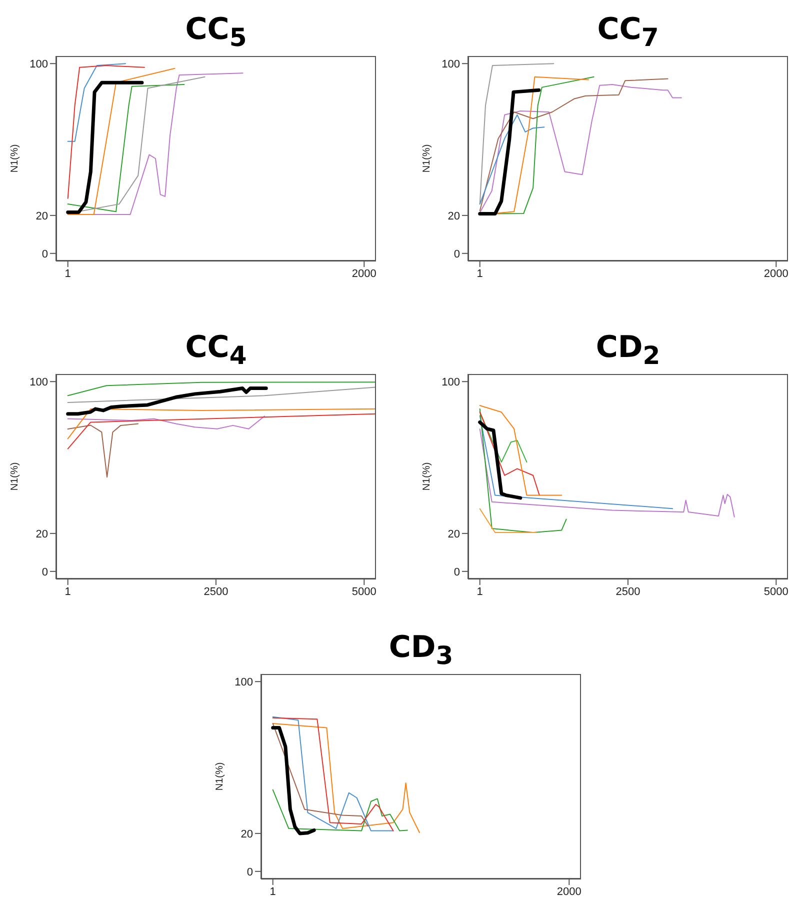 The image size is (797, 906). Describe the element at coordinates (628, 32) in the screenshot. I see `chart-title: CC$_{7}$` at that location.